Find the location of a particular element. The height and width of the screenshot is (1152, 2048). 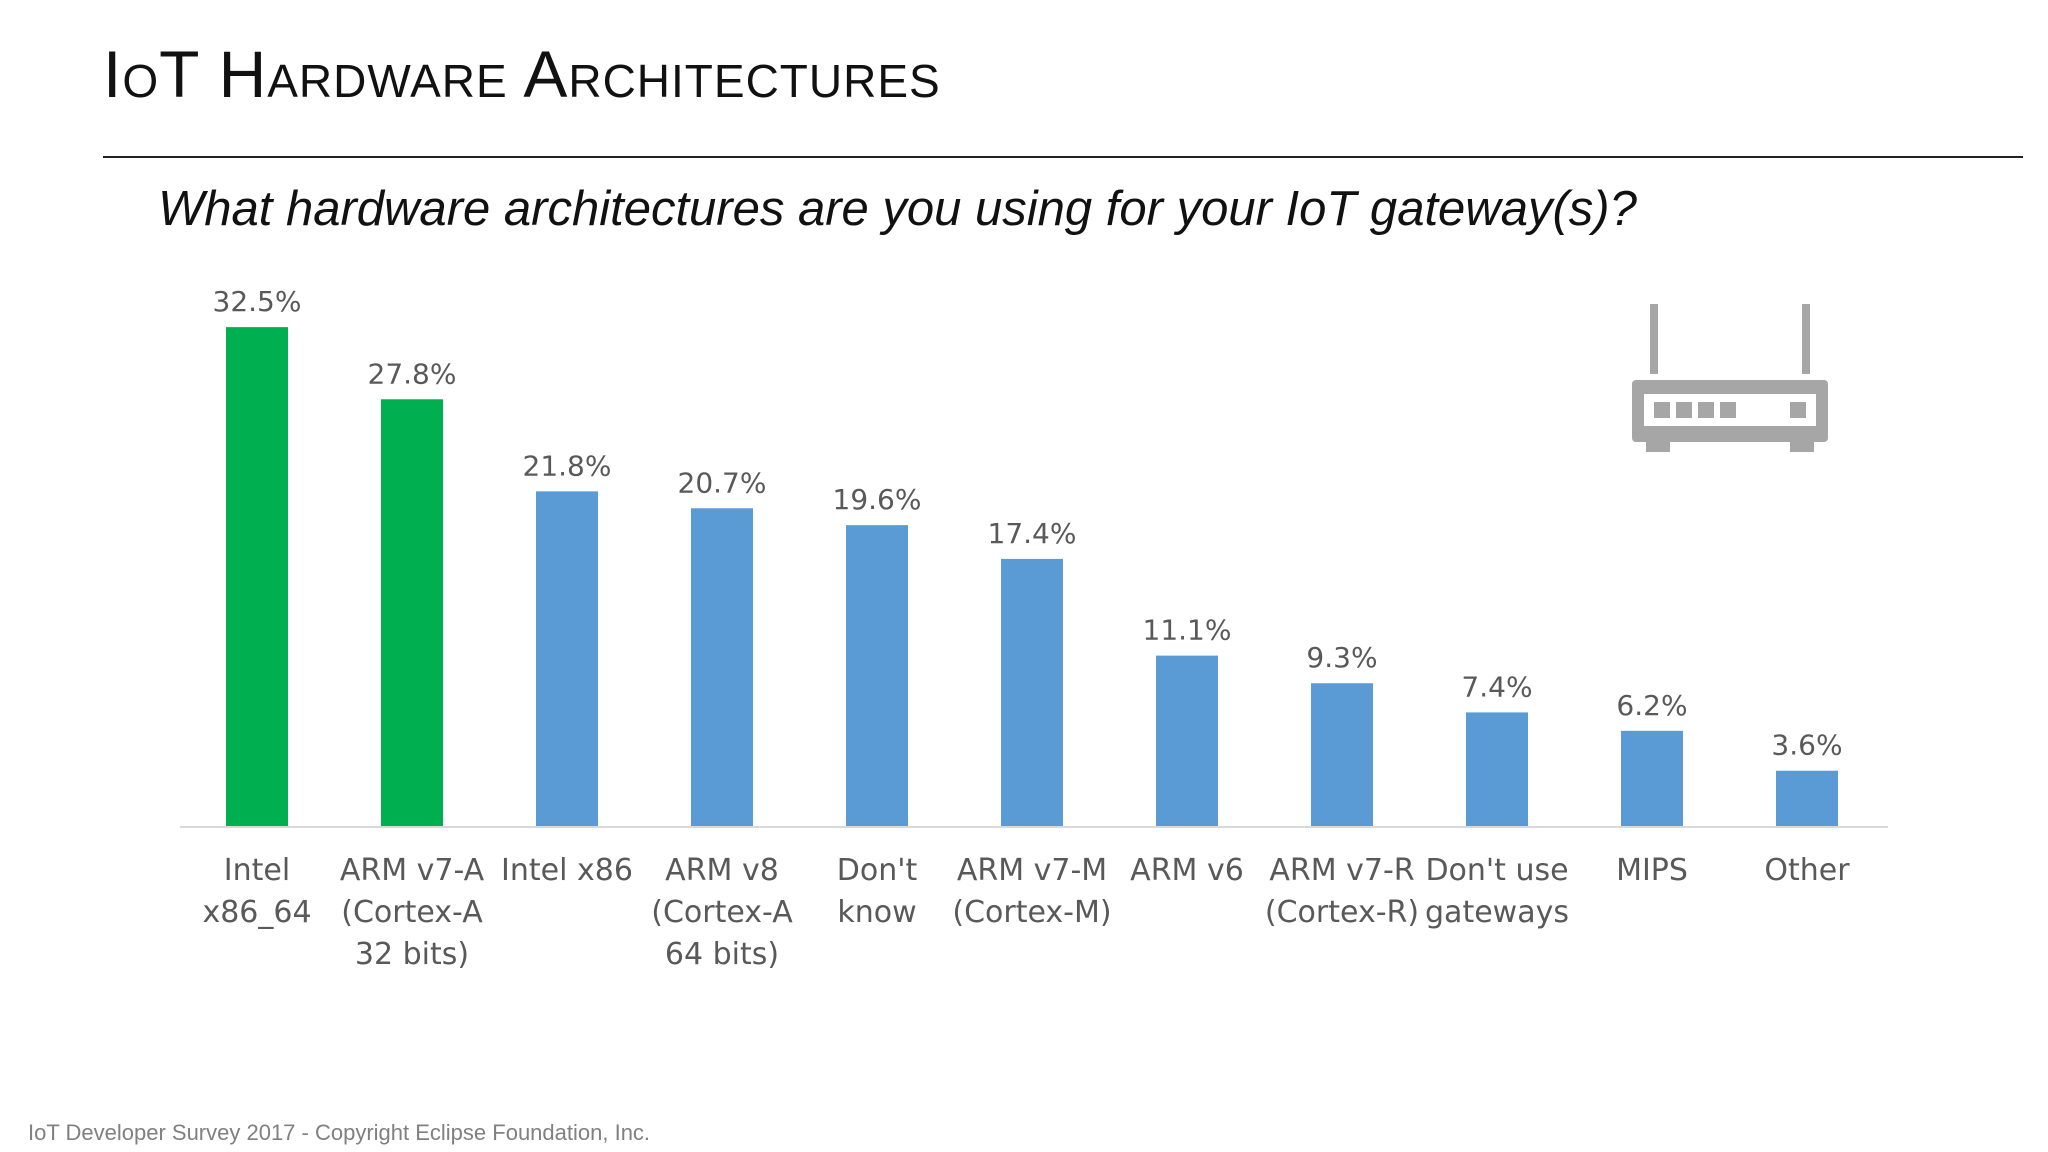

data-label-3: 20.7% is located at coordinates (722, 482).